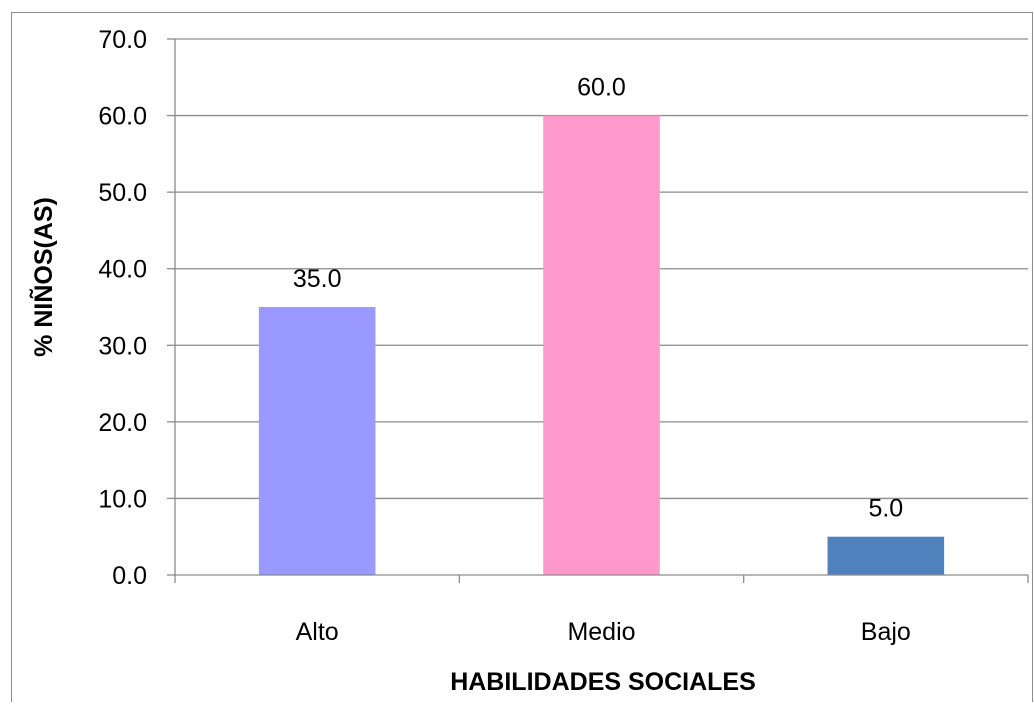 The image size is (1034, 705). What do you see at coordinates (122, 423) in the screenshot?
I see `y-tick-label: 20.0` at bounding box center [122, 423].